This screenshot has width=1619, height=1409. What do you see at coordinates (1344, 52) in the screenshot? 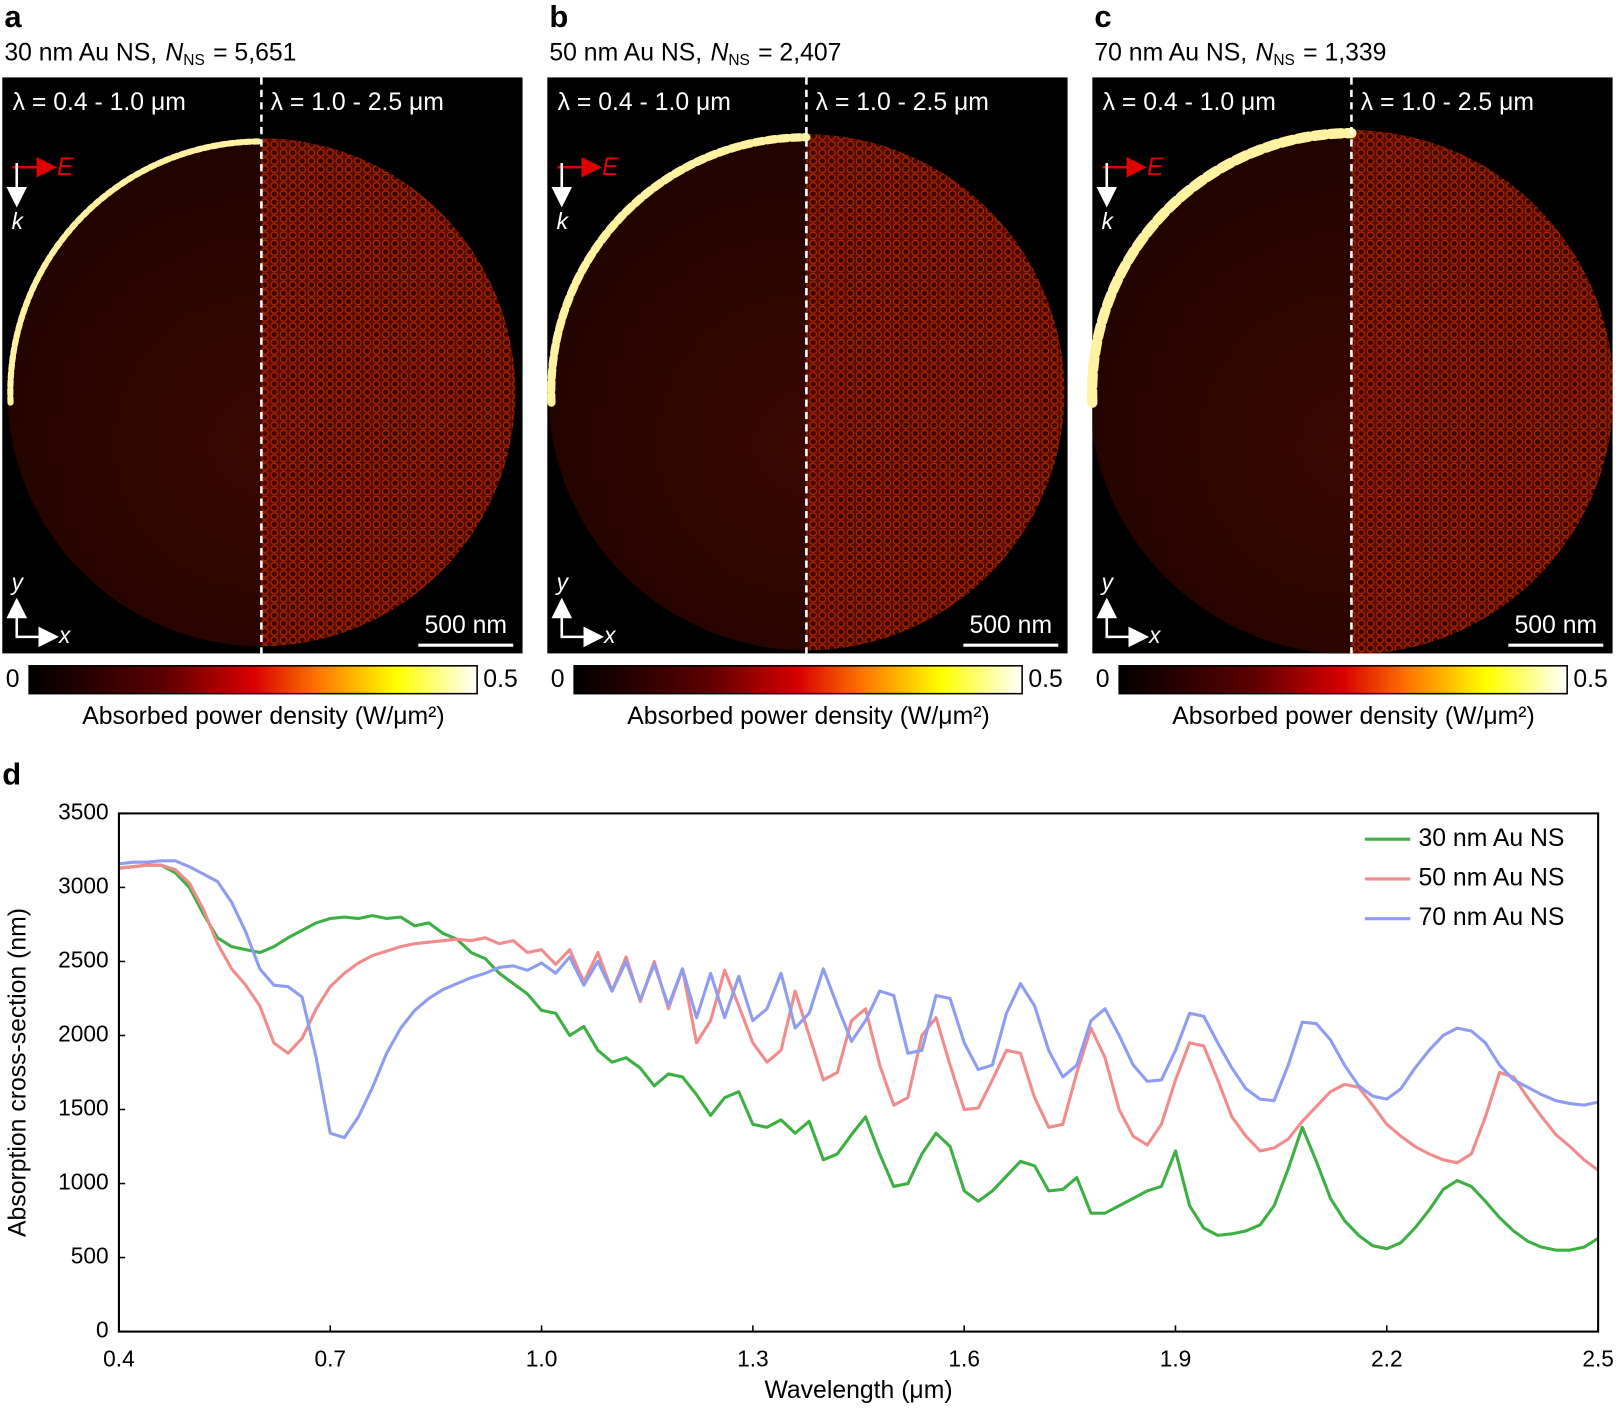
I see `n-value: = 1,339` at bounding box center [1344, 52].